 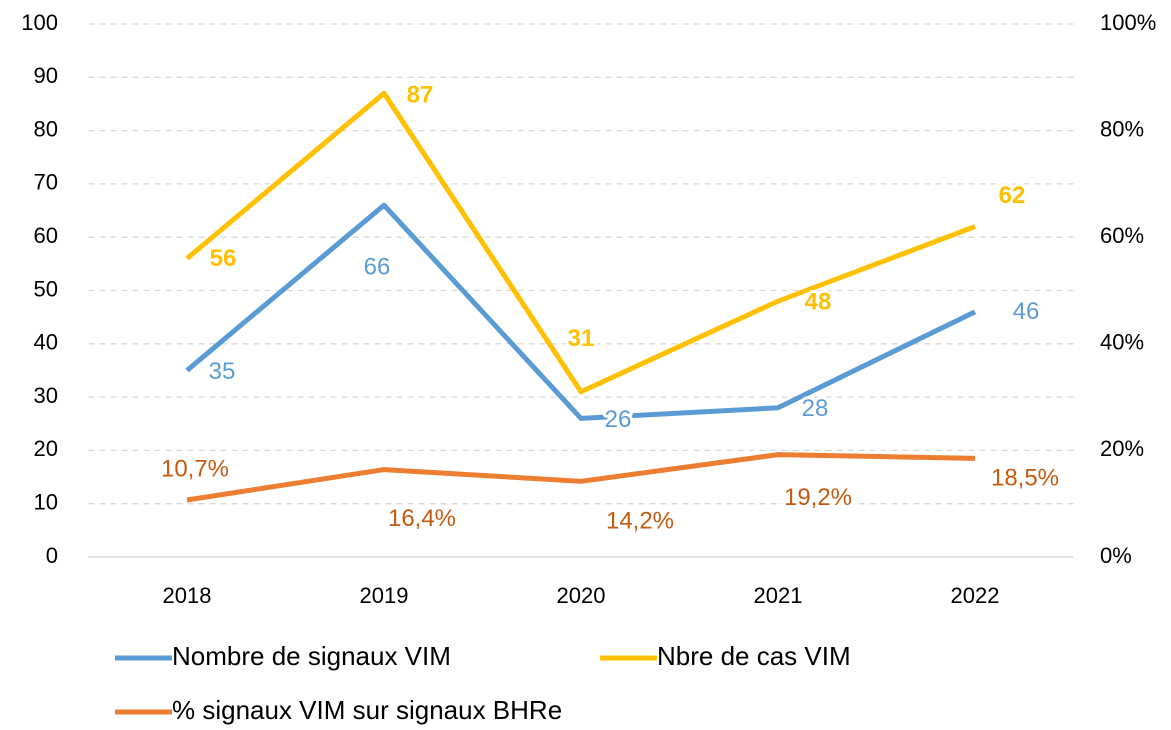 I want to click on x-tick-label: 2019, so click(x=384, y=595).